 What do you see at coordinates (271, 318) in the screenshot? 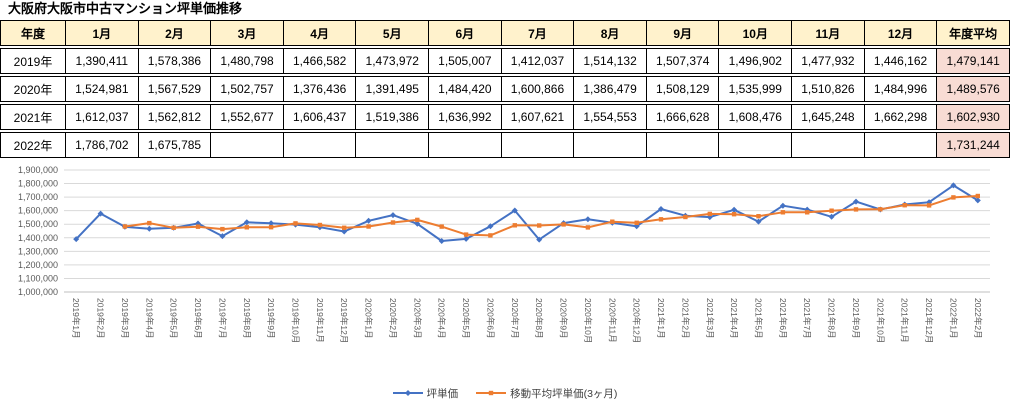
I see `svg-text: 2019年9月` at bounding box center [271, 318].